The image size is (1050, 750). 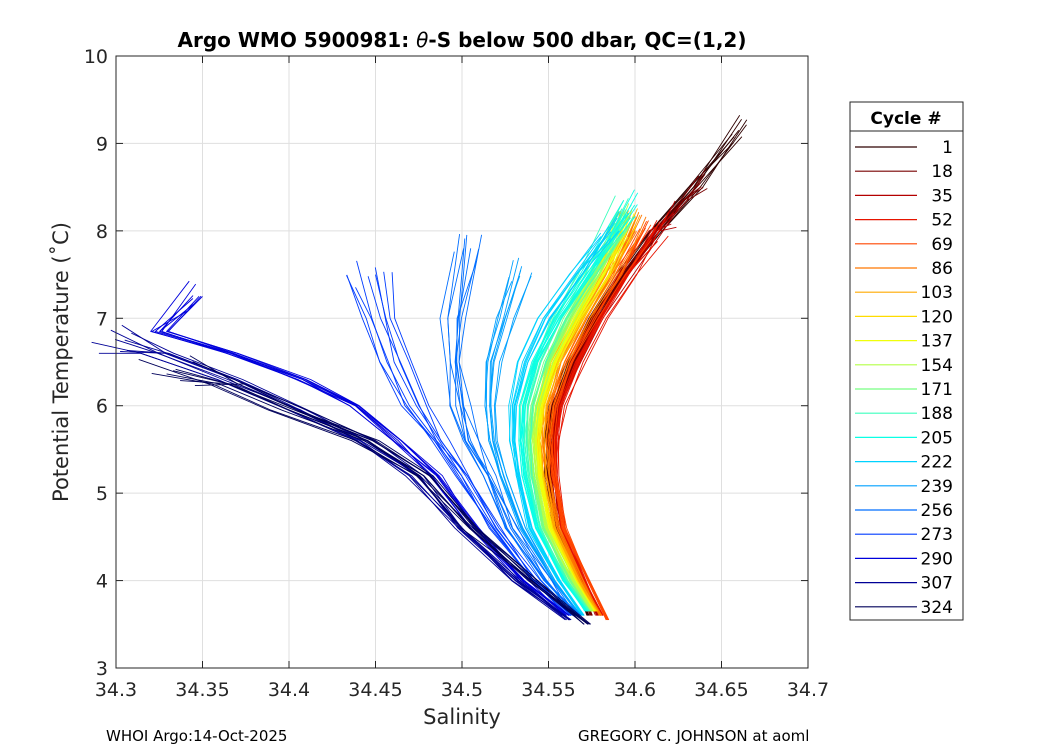 I want to click on y-tick-label: 7, so click(x=102, y=319).